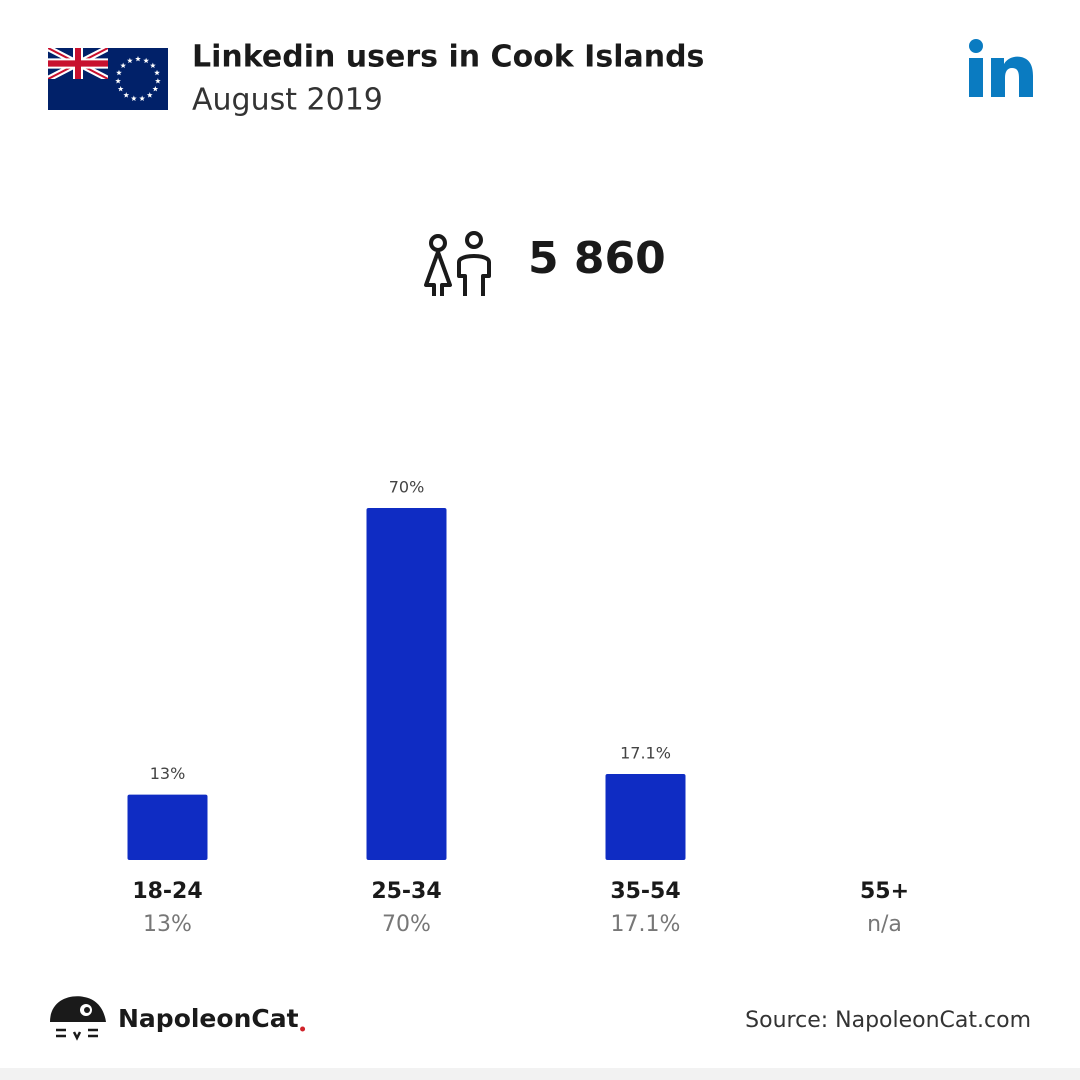 The image size is (1080, 1080). What do you see at coordinates (646, 924) in the screenshot?
I see `category-share: 17.1%` at bounding box center [646, 924].